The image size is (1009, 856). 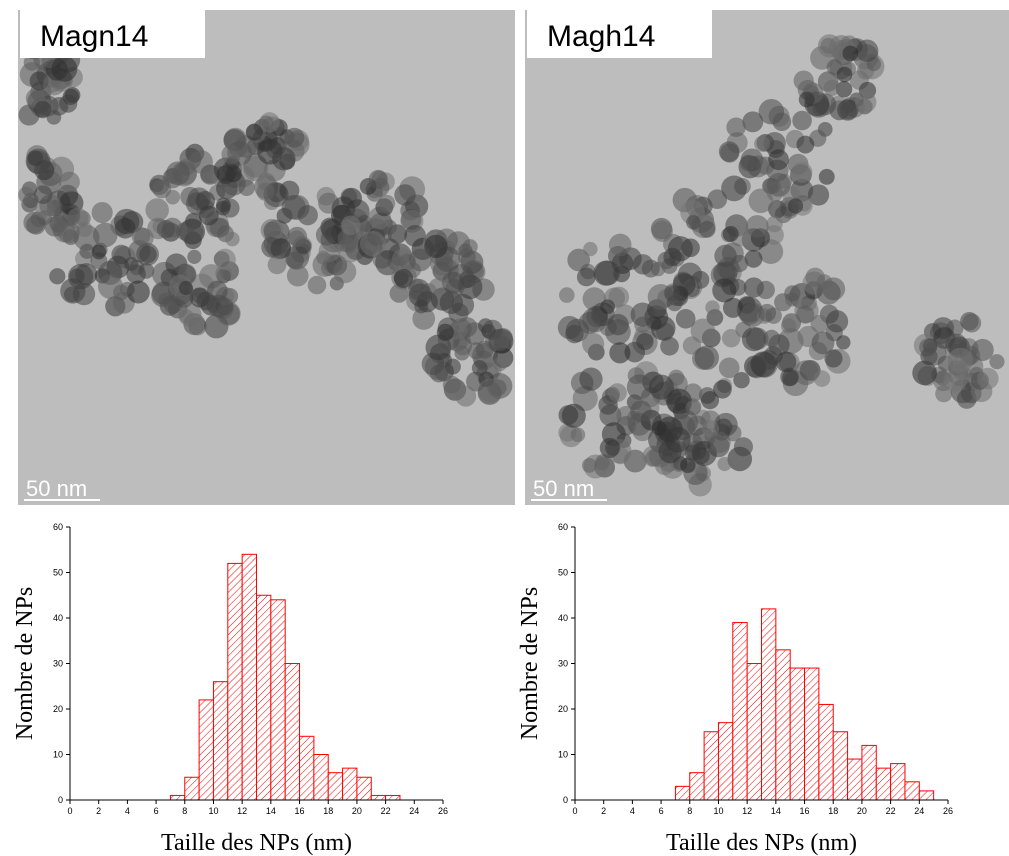 What do you see at coordinates (256, 843) in the screenshot?
I see `x-axis-label: Taille des NPs (nm)` at bounding box center [256, 843].